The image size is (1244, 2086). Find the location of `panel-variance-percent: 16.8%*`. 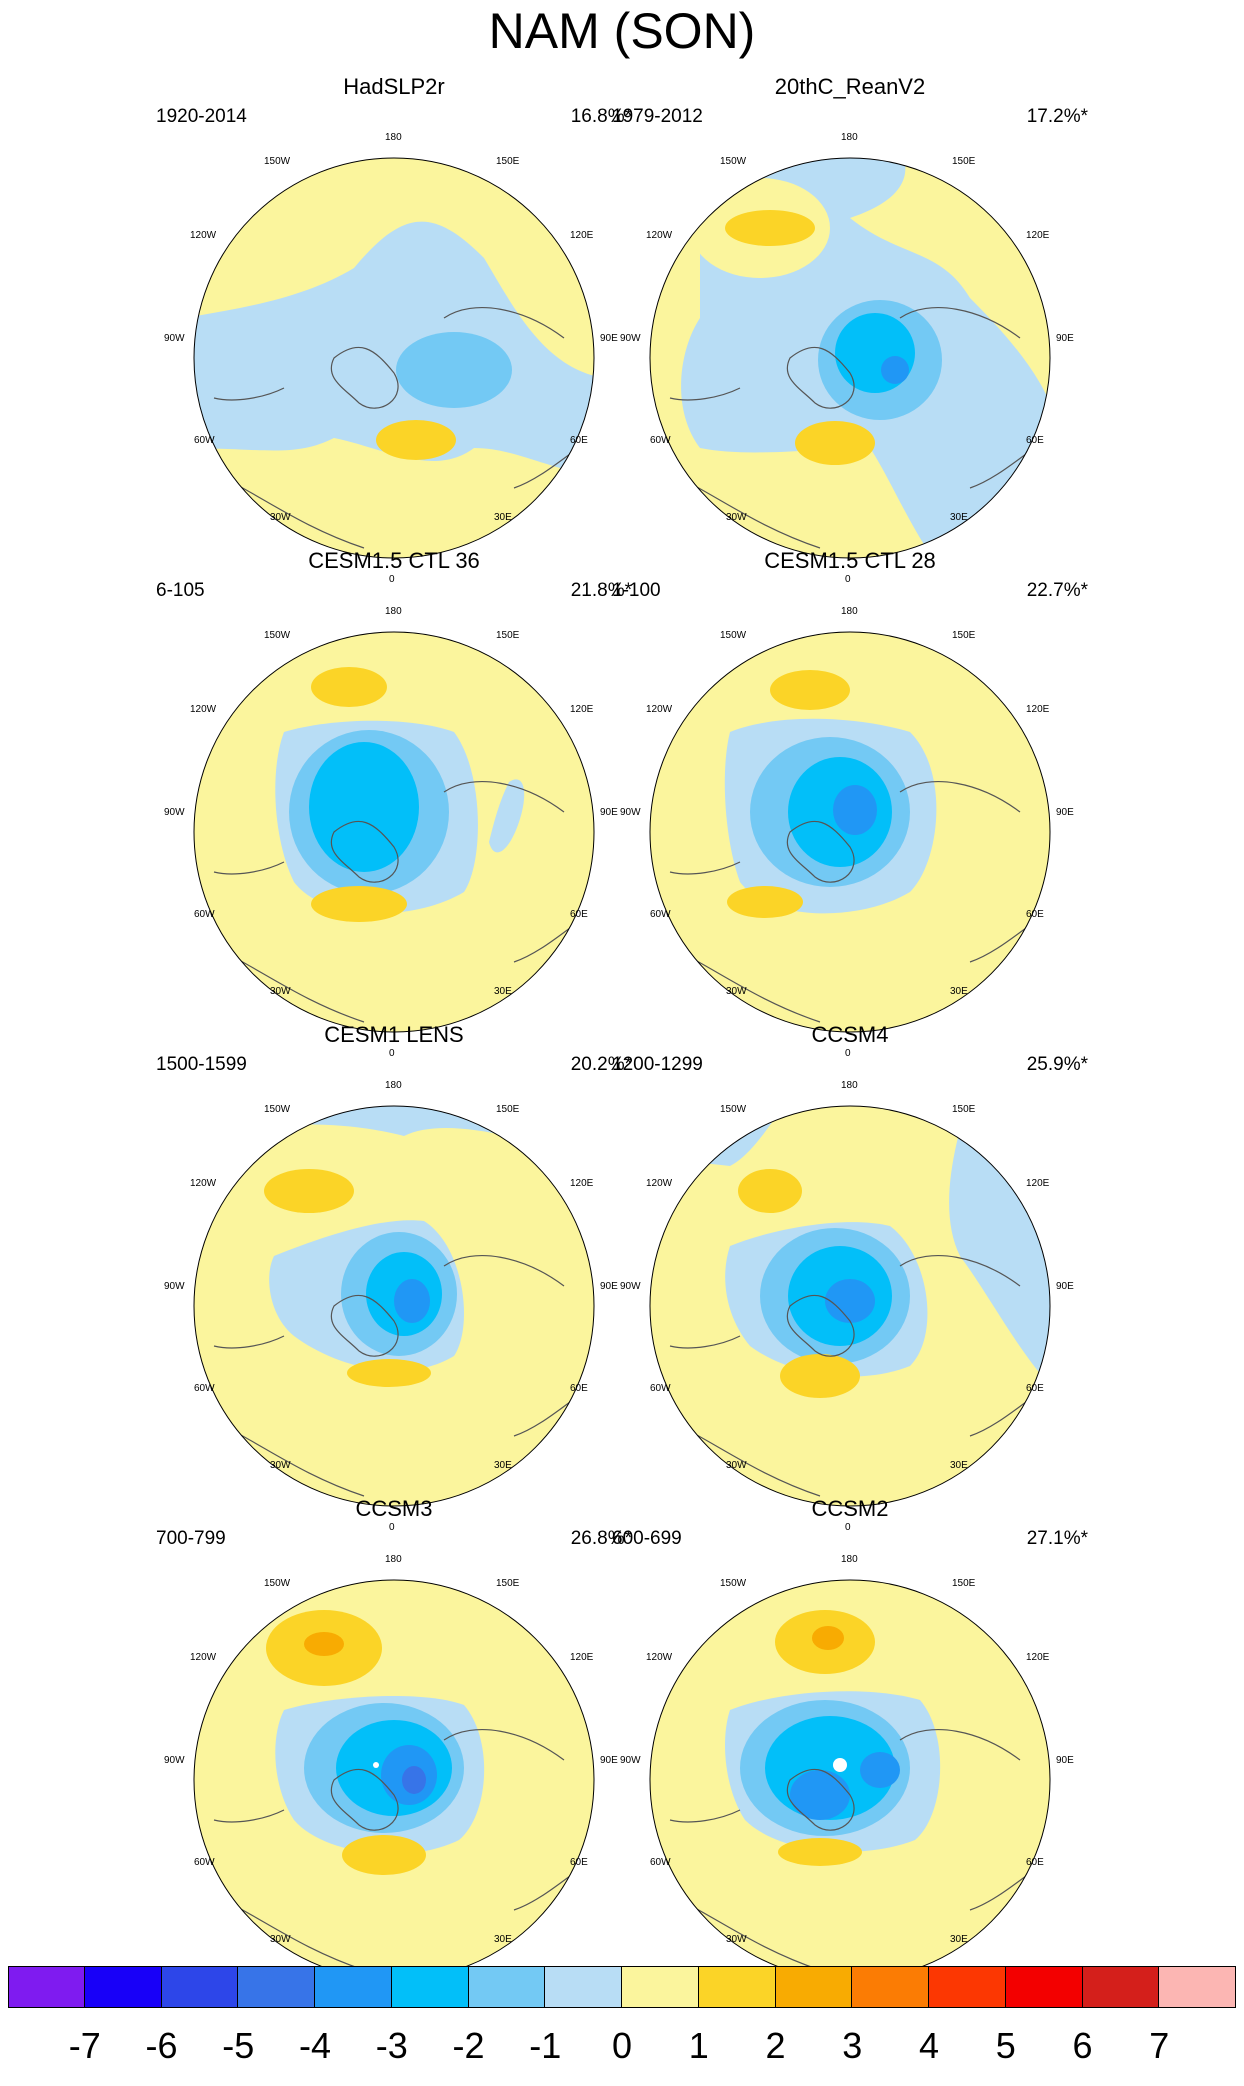

panel-variance-percent: 16.8%* is located at coordinates (601, 116).